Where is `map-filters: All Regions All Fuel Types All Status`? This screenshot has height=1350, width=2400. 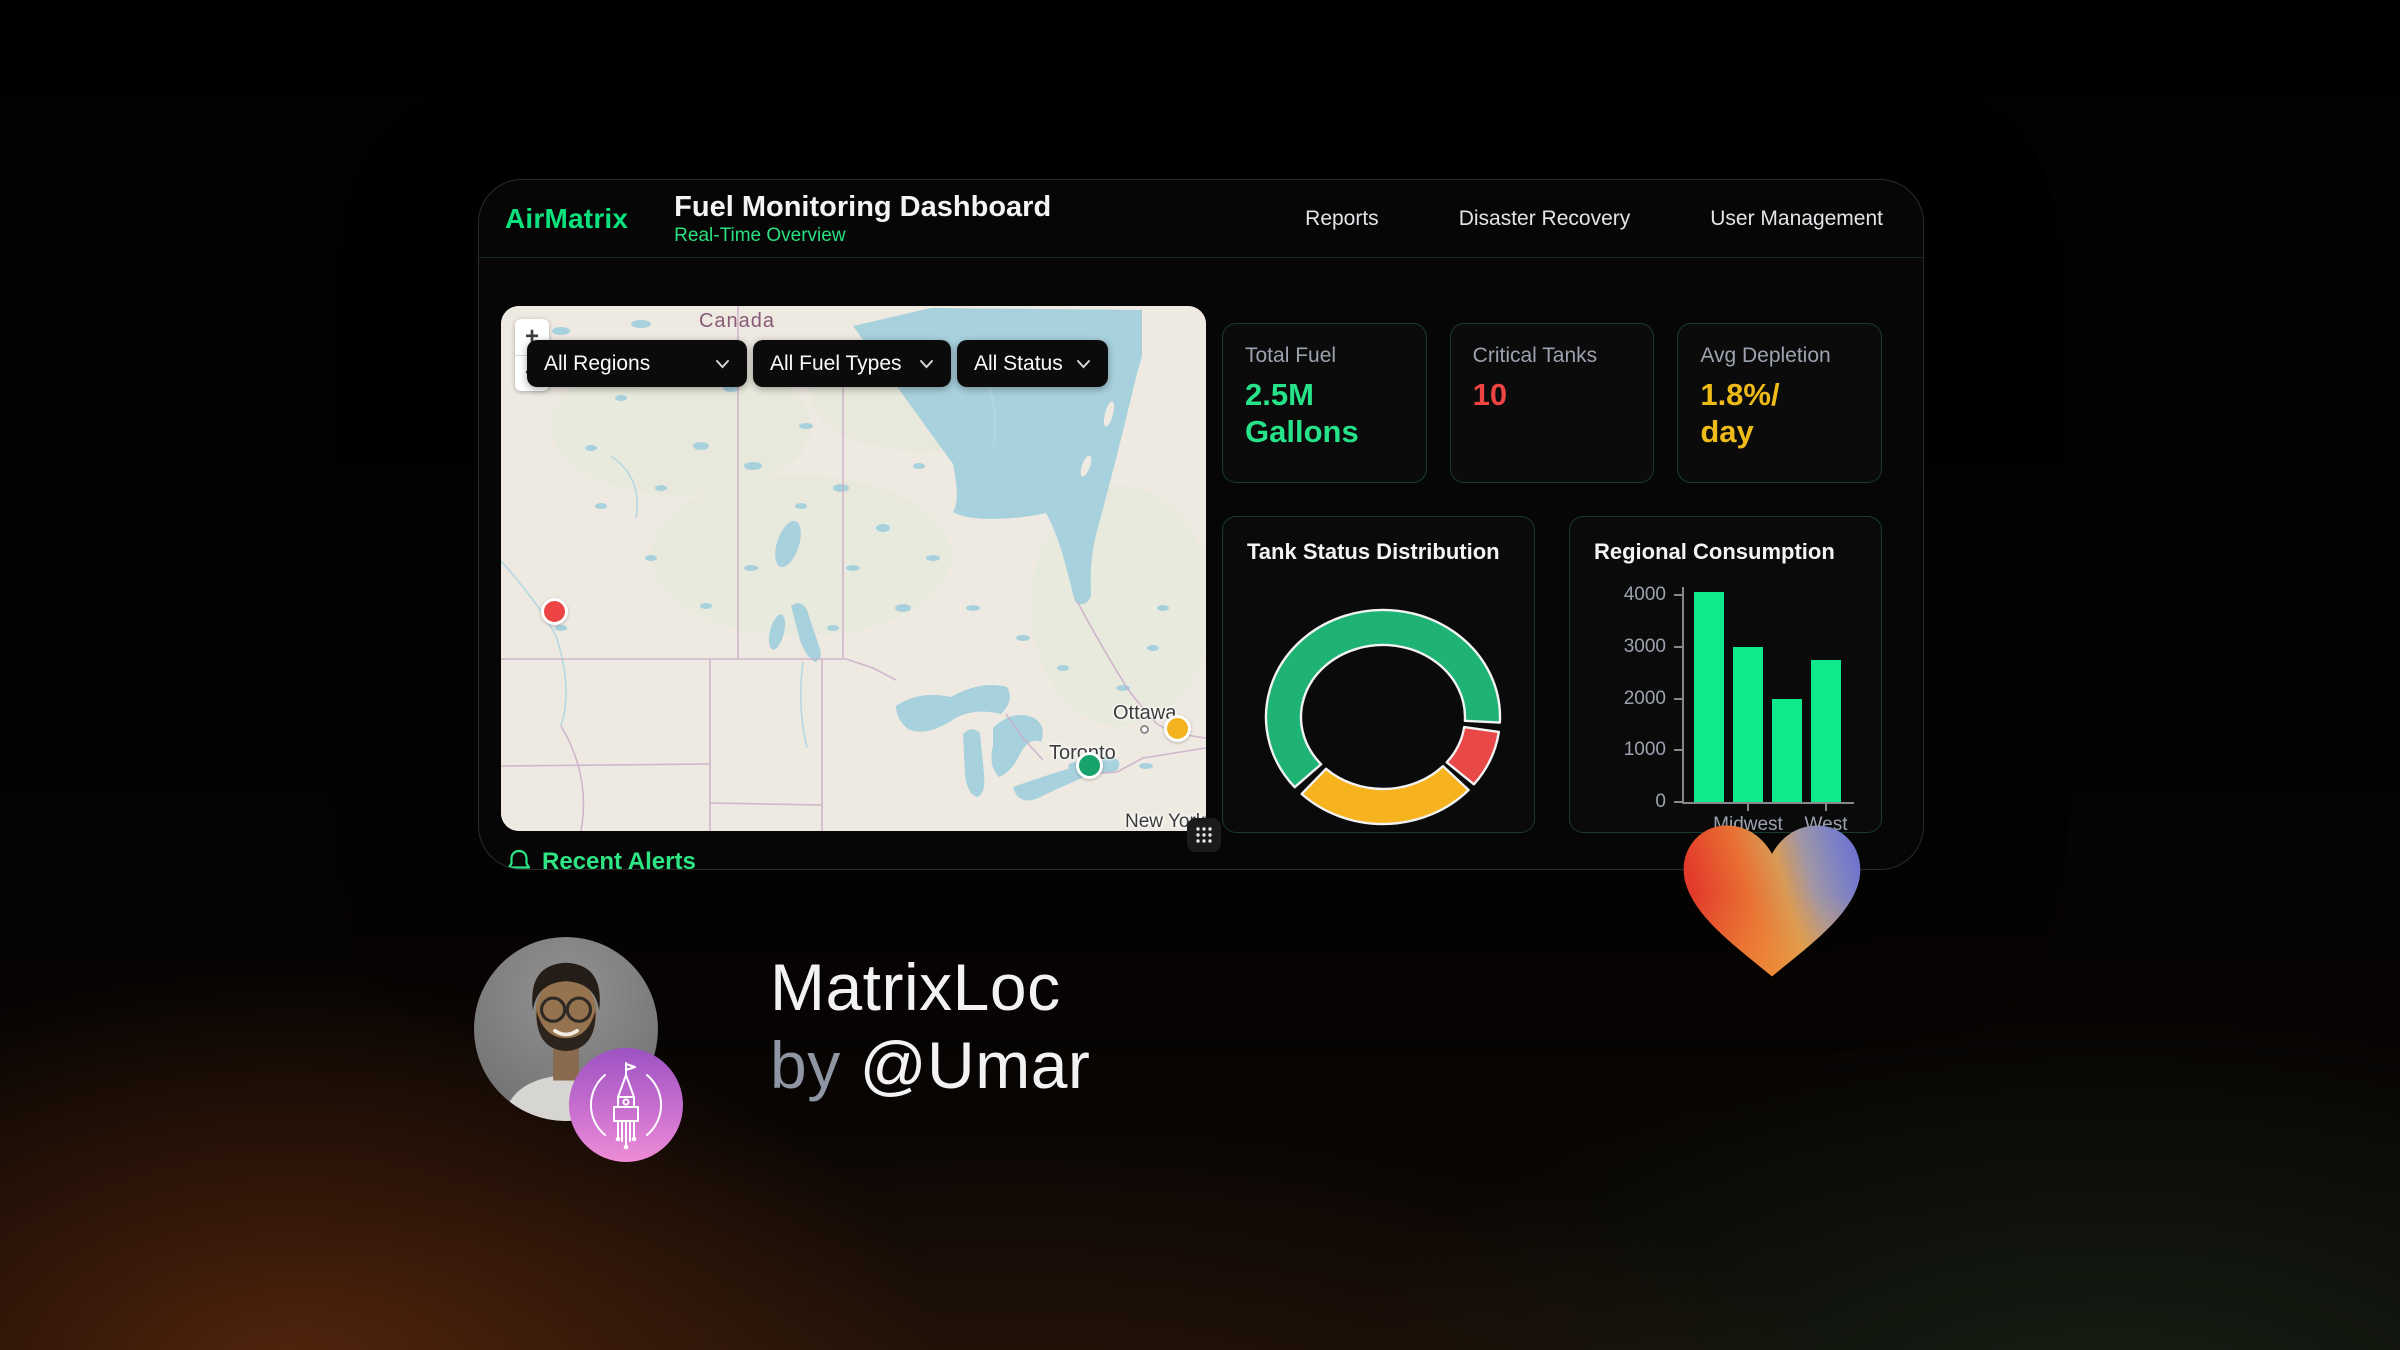
map-filters: All Regions All Fuel Types All Status is located at coordinates (817, 363).